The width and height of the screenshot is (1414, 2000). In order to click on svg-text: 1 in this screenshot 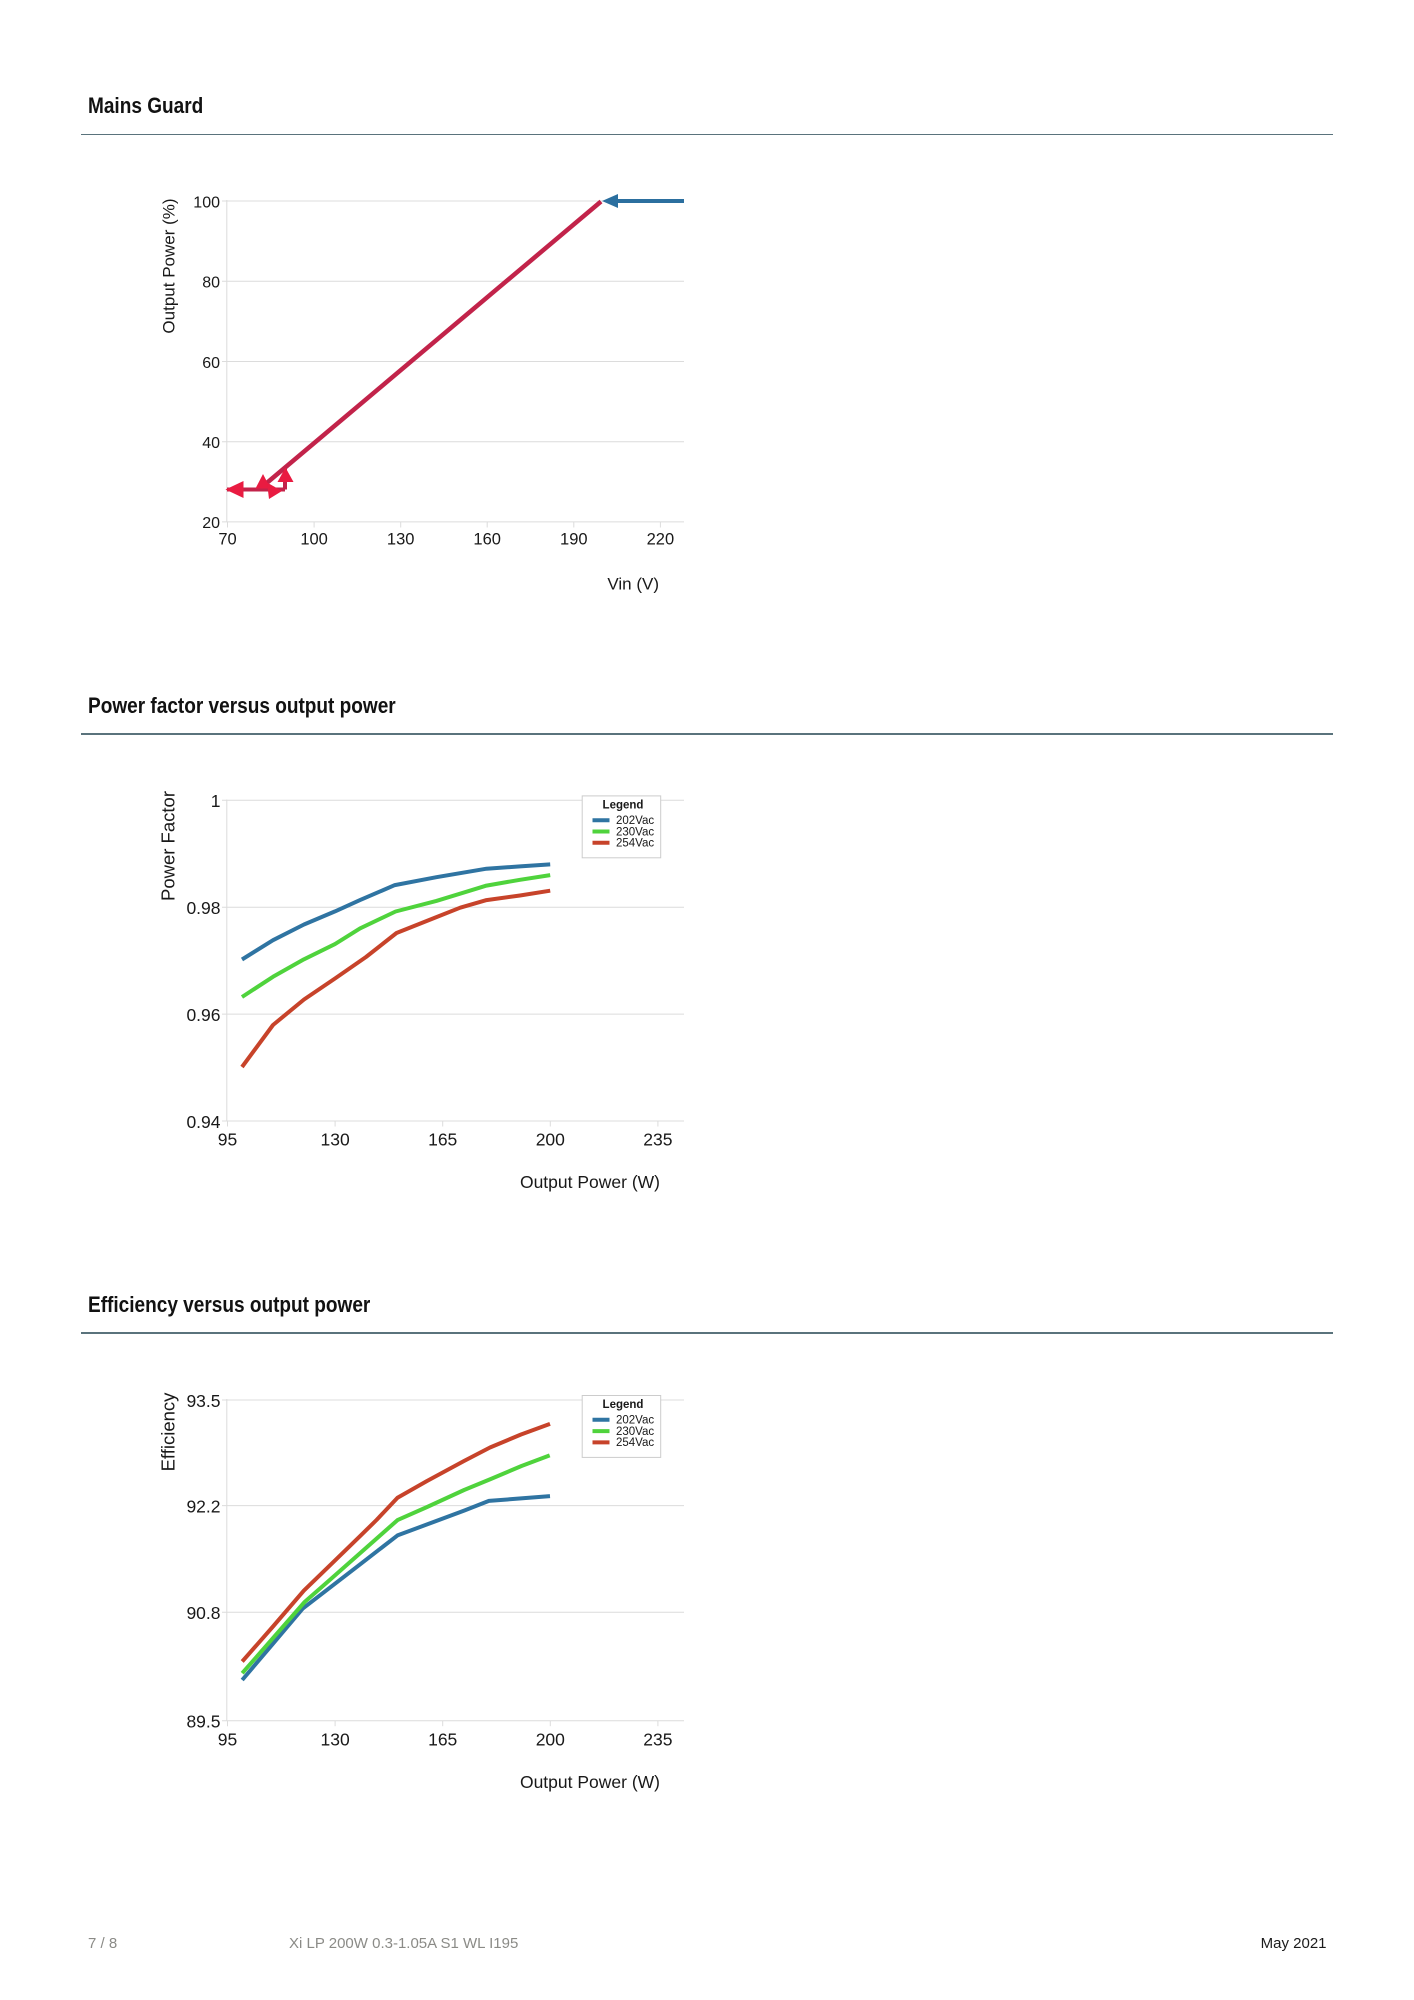, I will do `click(216, 801)`.